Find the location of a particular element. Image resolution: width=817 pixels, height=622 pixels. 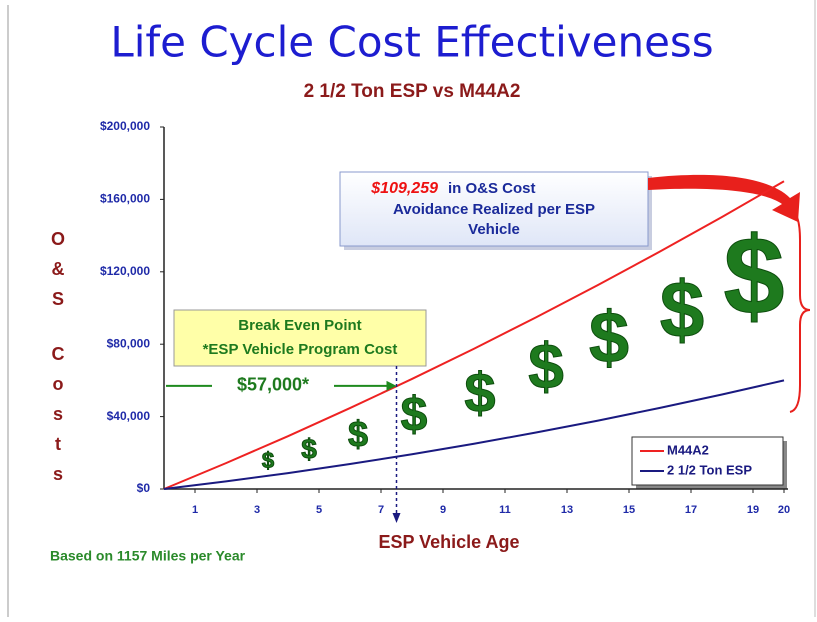

avoidance-text: Vehicle is located at coordinates (494, 229).